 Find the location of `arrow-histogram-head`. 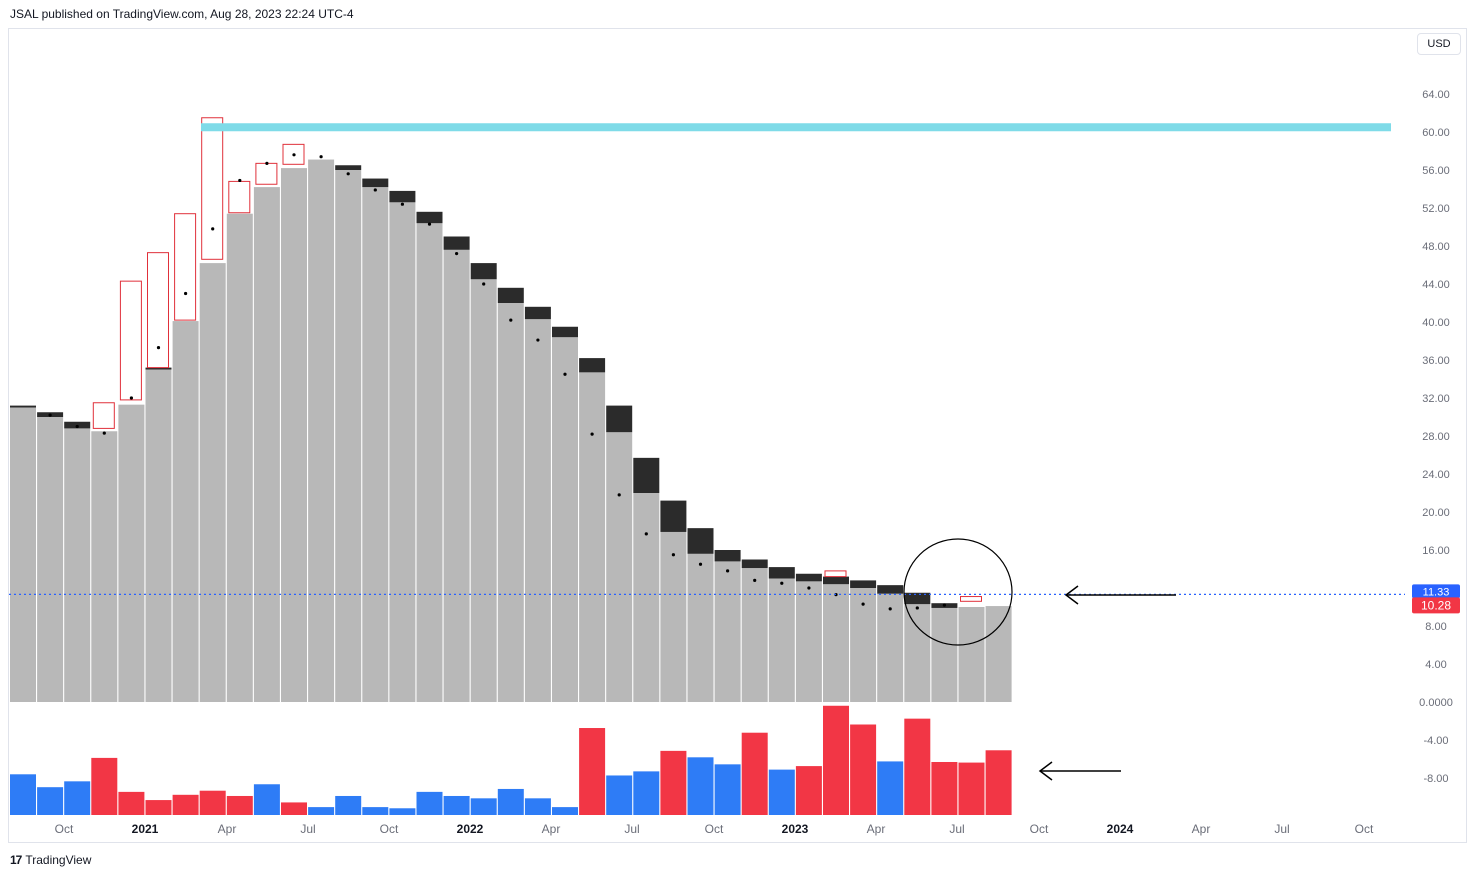

arrow-histogram-head is located at coordinates (1045, 771).